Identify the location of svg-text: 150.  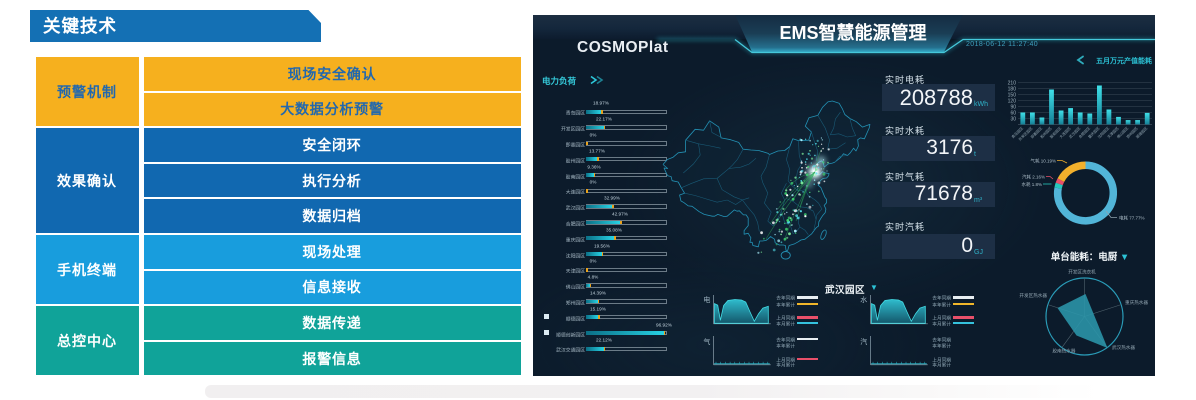
(1012, 95).